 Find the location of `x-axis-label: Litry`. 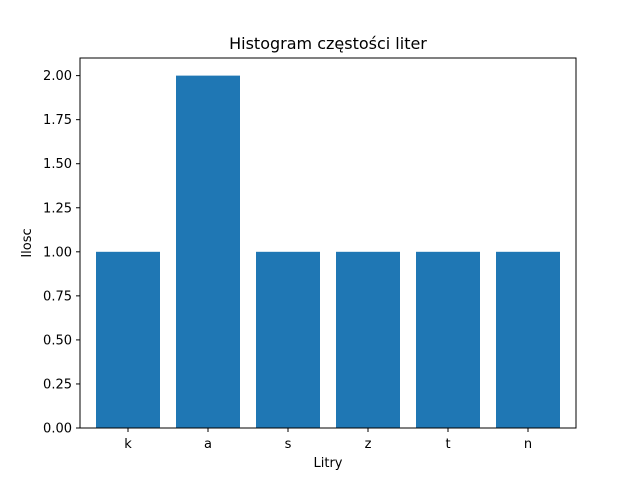

x-axis-label: Litry is located at coordinates (328, 463).